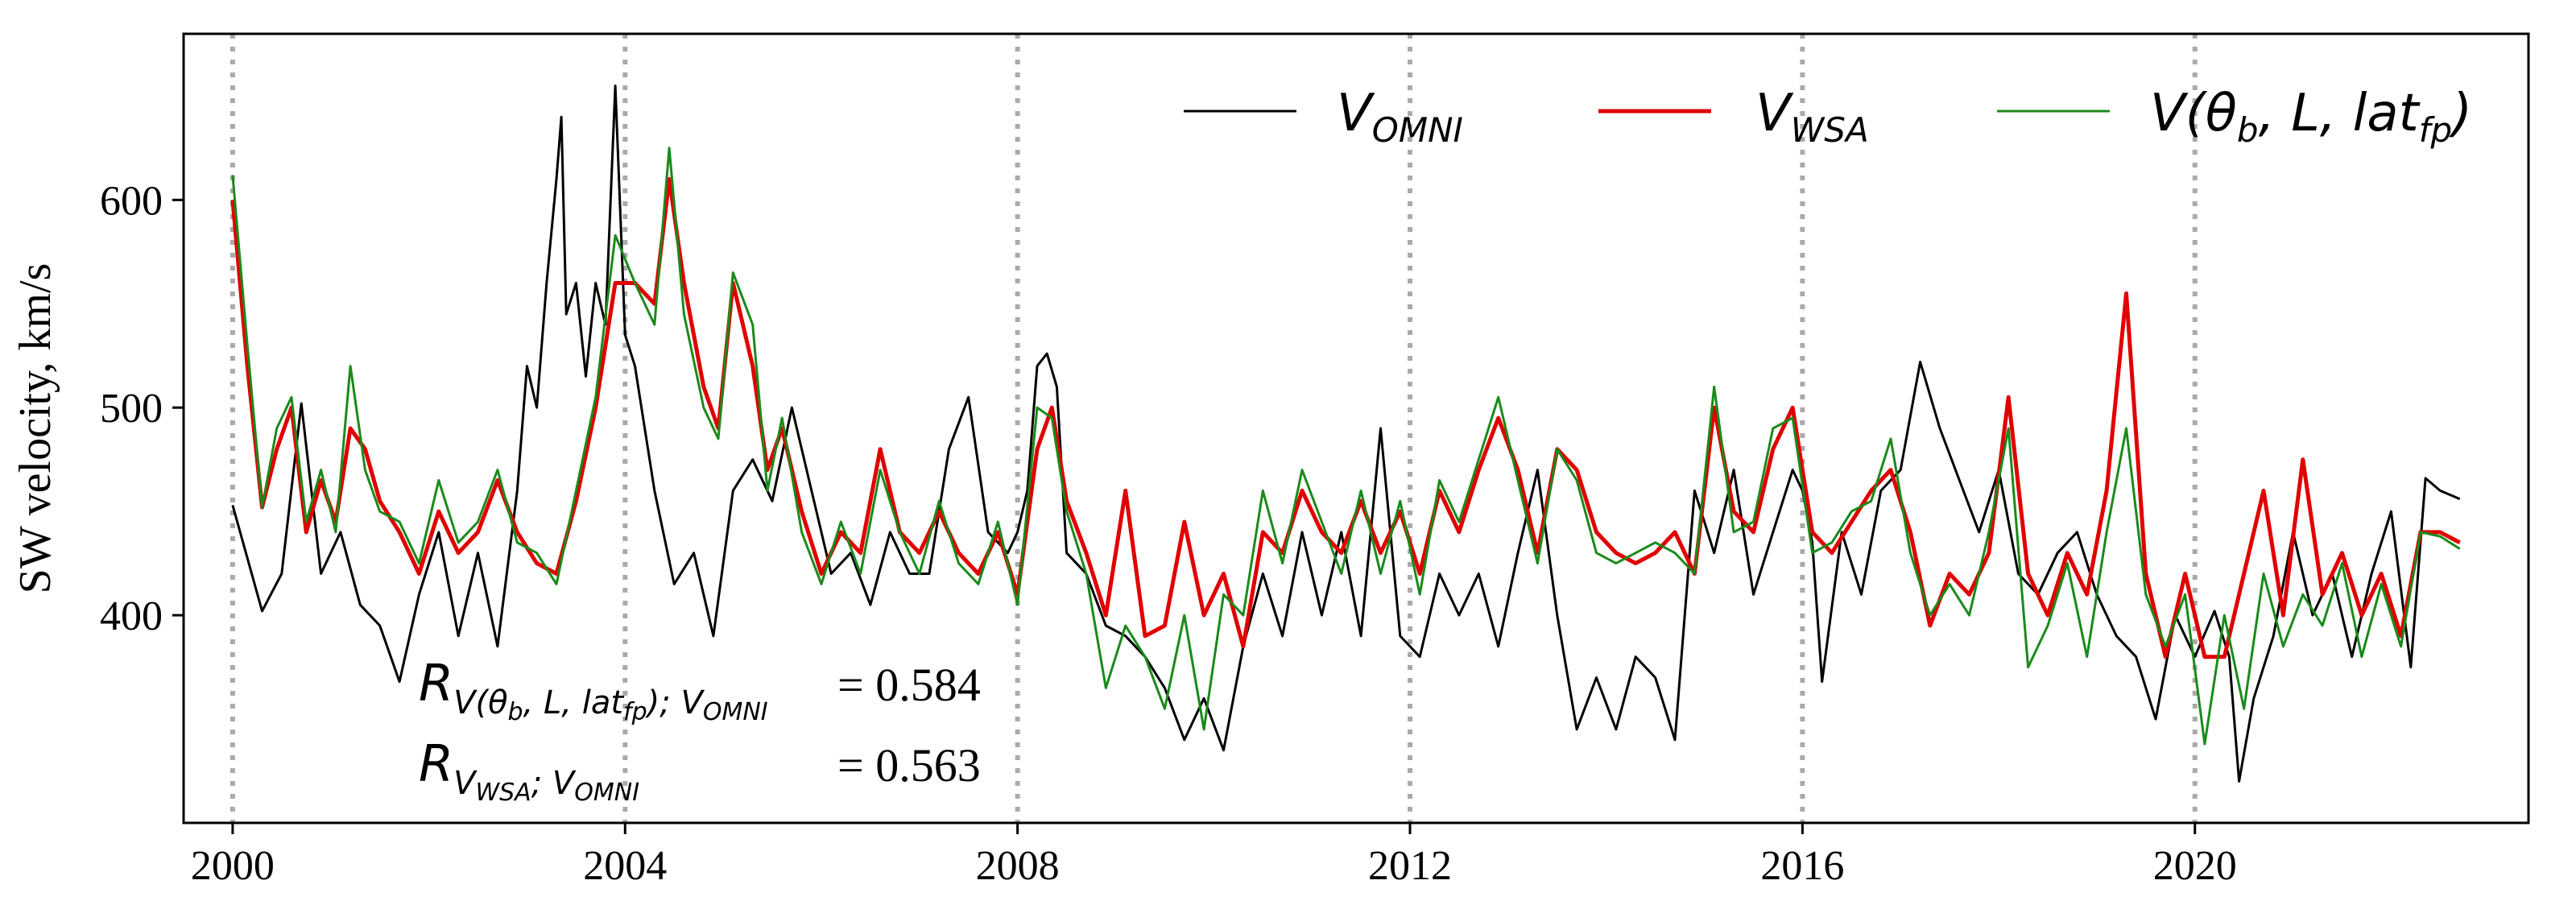 This screenshot has width=2576, height=901. I want to click on legend: VOMNI VWSA V(θb, L, latfp), so click(1828, 117).